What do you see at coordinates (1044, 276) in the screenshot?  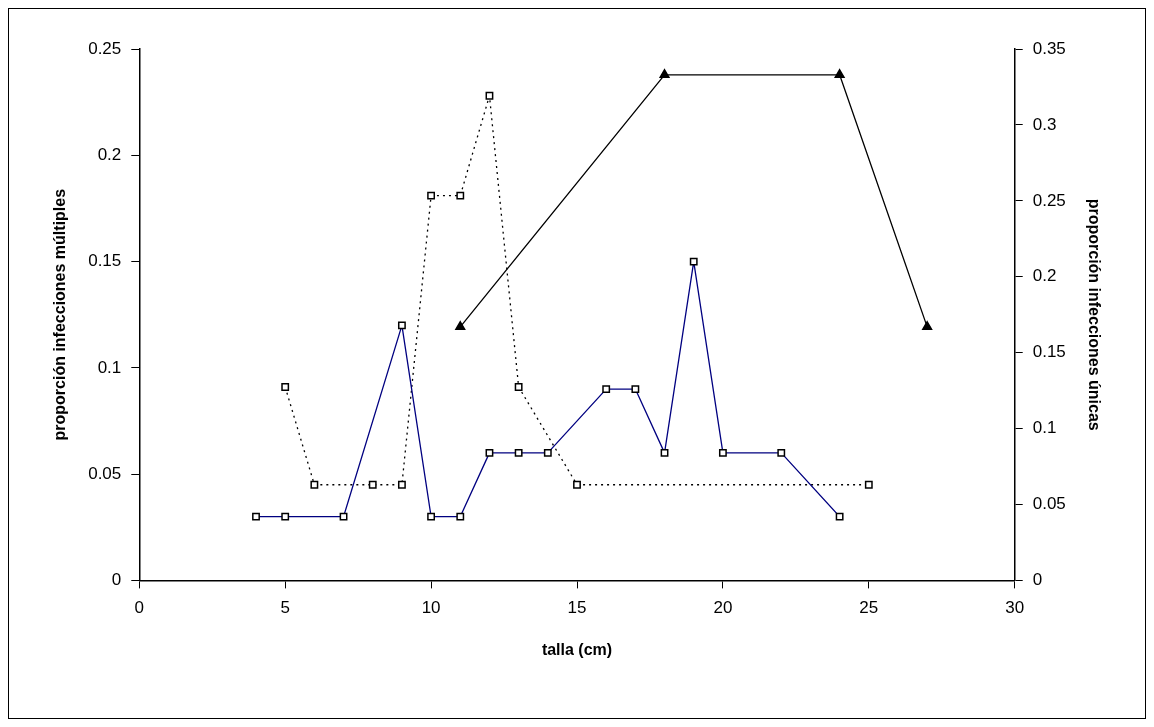 I see `y2-tick-label: 0.2` at bounding box center [1044, 276].